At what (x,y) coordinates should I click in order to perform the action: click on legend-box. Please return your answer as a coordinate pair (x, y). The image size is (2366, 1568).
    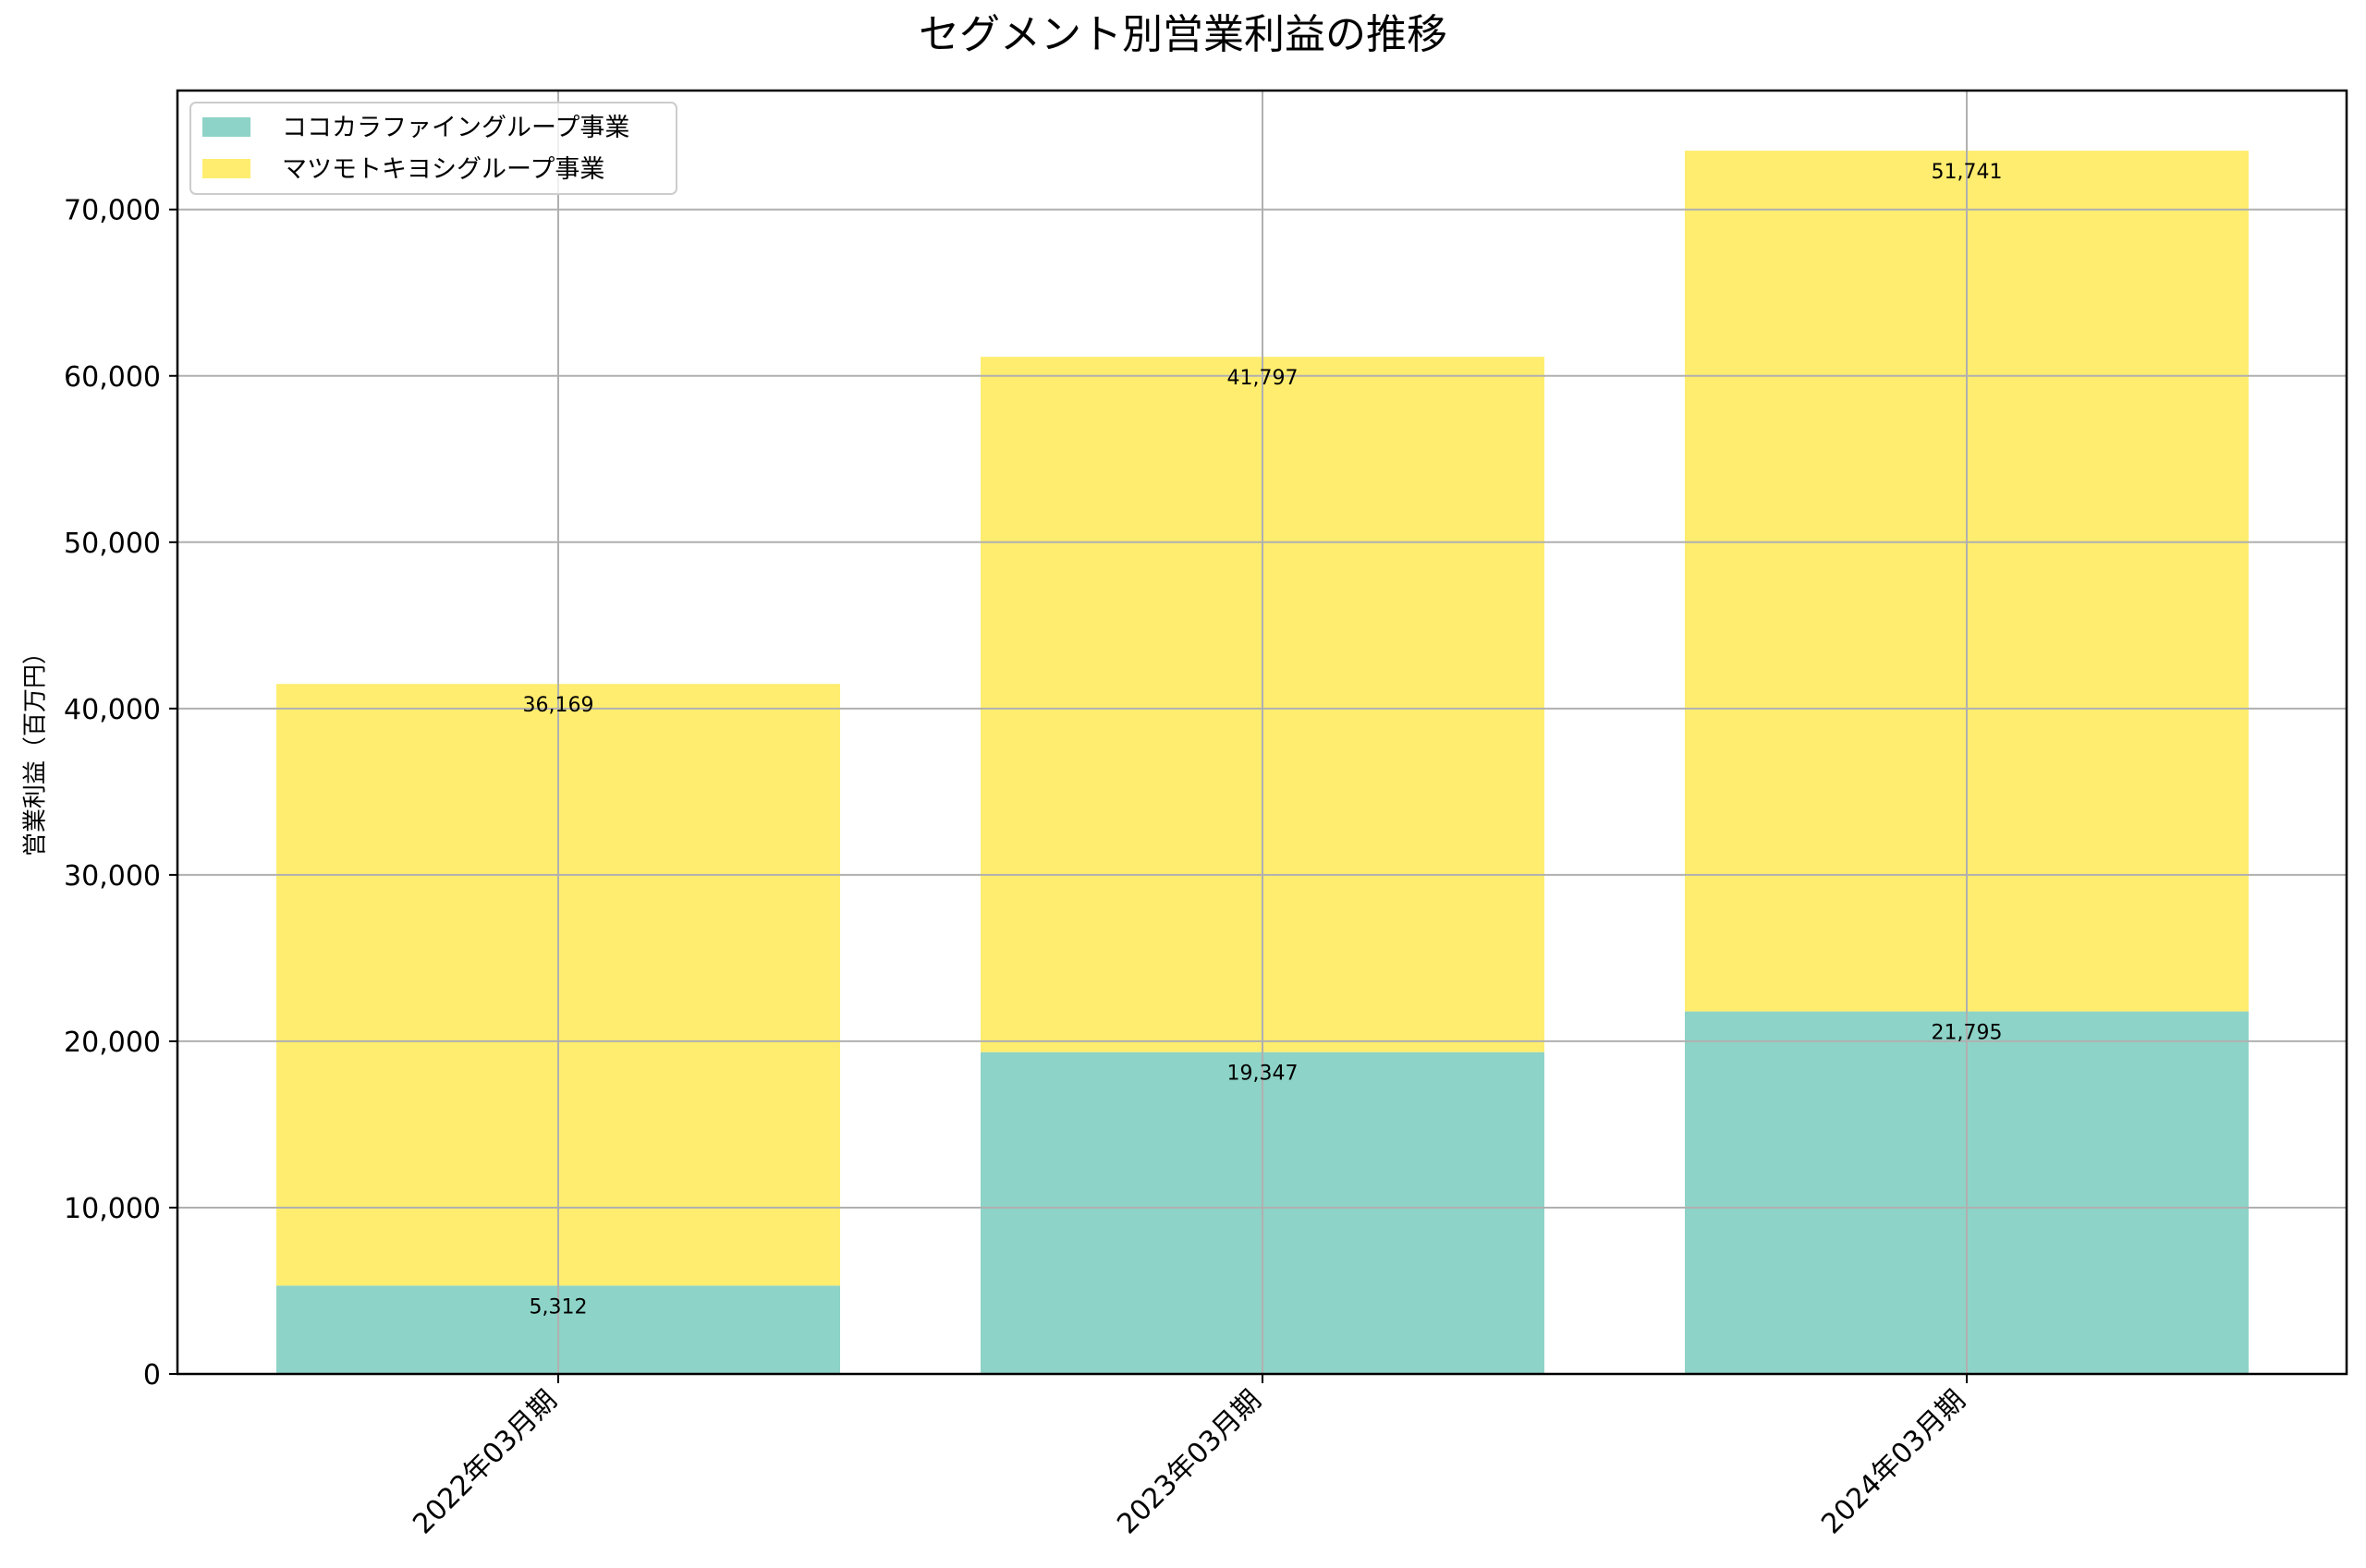
    Looking at the image, I should click on (433, 148).